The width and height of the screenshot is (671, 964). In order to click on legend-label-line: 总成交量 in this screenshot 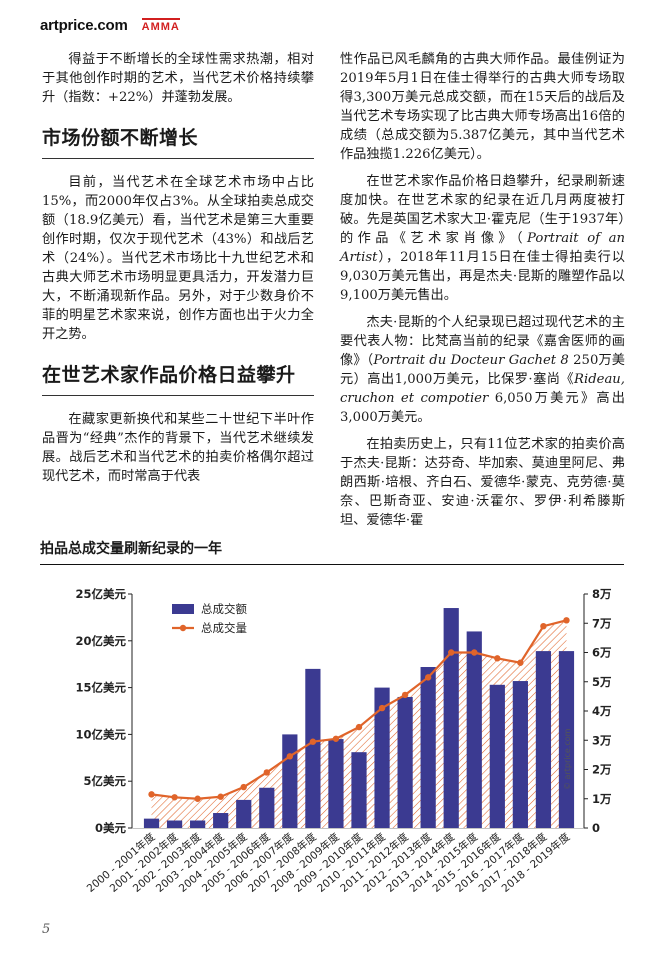, I will do `click(224, 628)`.